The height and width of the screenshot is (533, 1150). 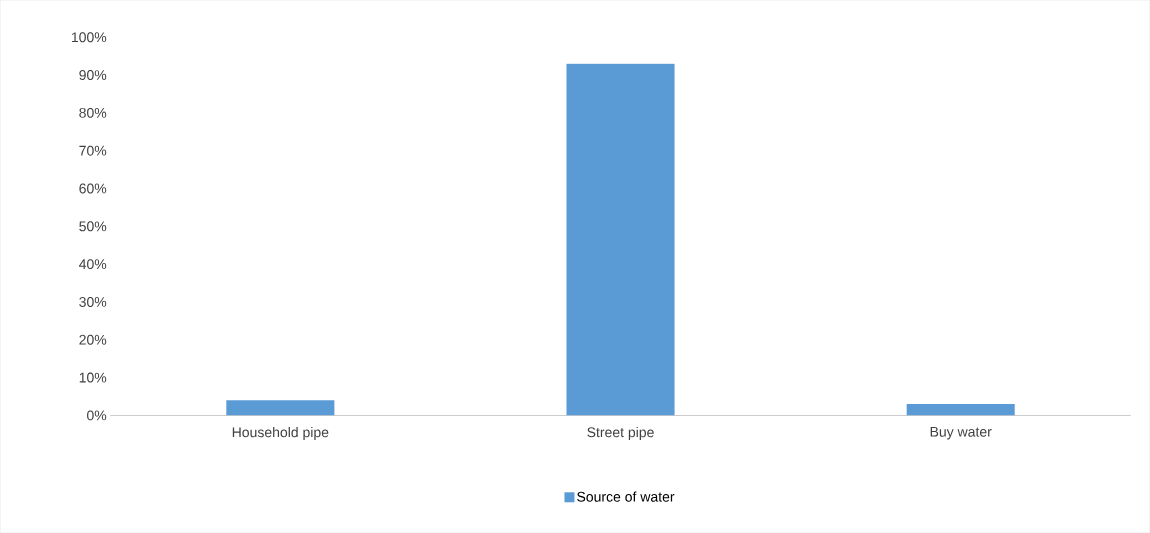 What do you see at coordinates (620, 434) in the screenshot?
I see `x-tick-label: Street pipe` at bounding box center [620, 434].